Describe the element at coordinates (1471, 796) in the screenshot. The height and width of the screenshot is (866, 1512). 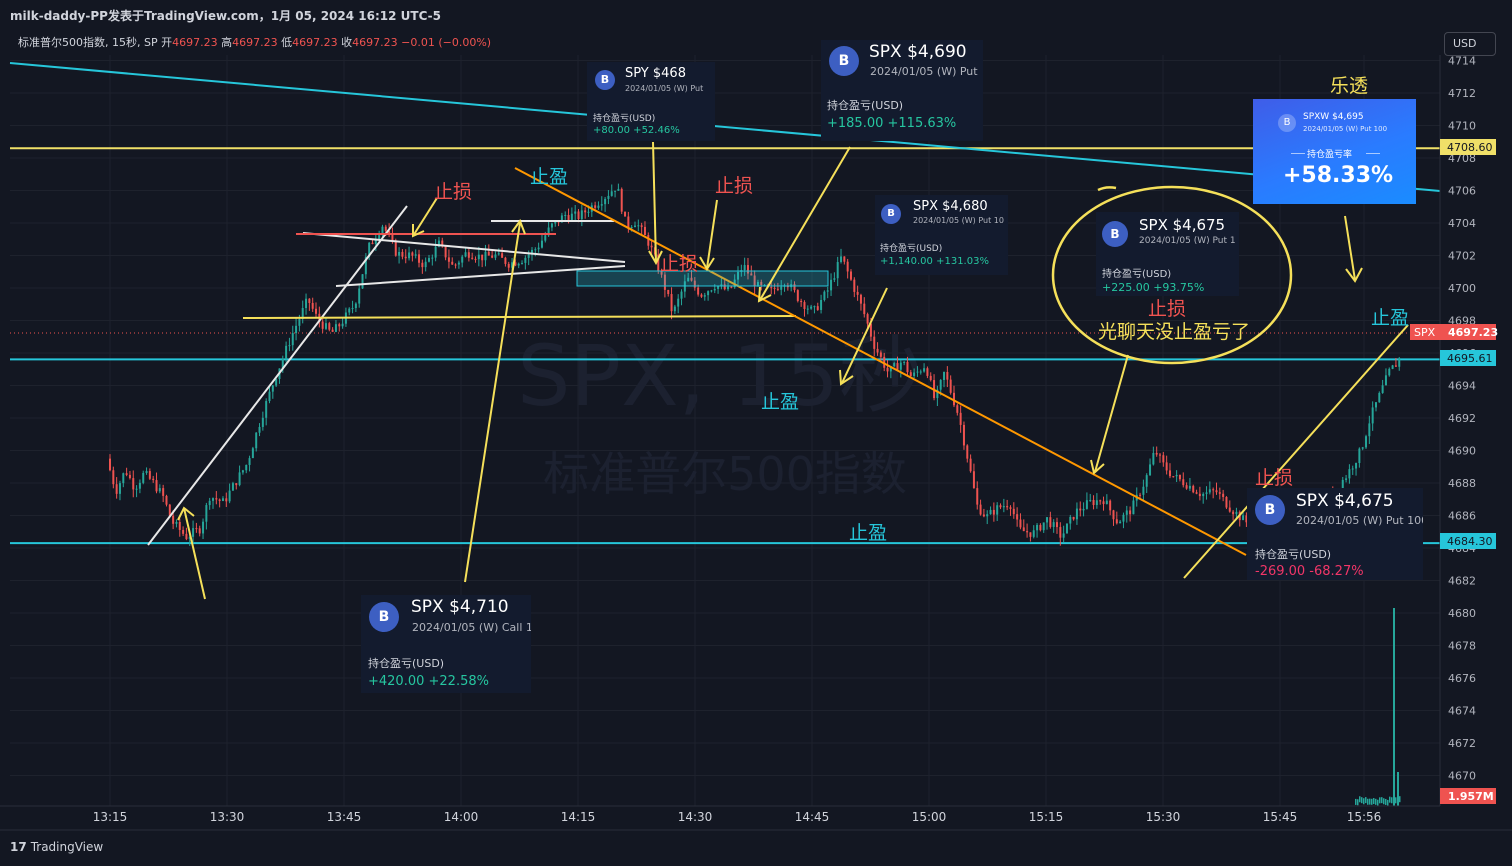
I see `tag-volume: 1.957M` at that location.